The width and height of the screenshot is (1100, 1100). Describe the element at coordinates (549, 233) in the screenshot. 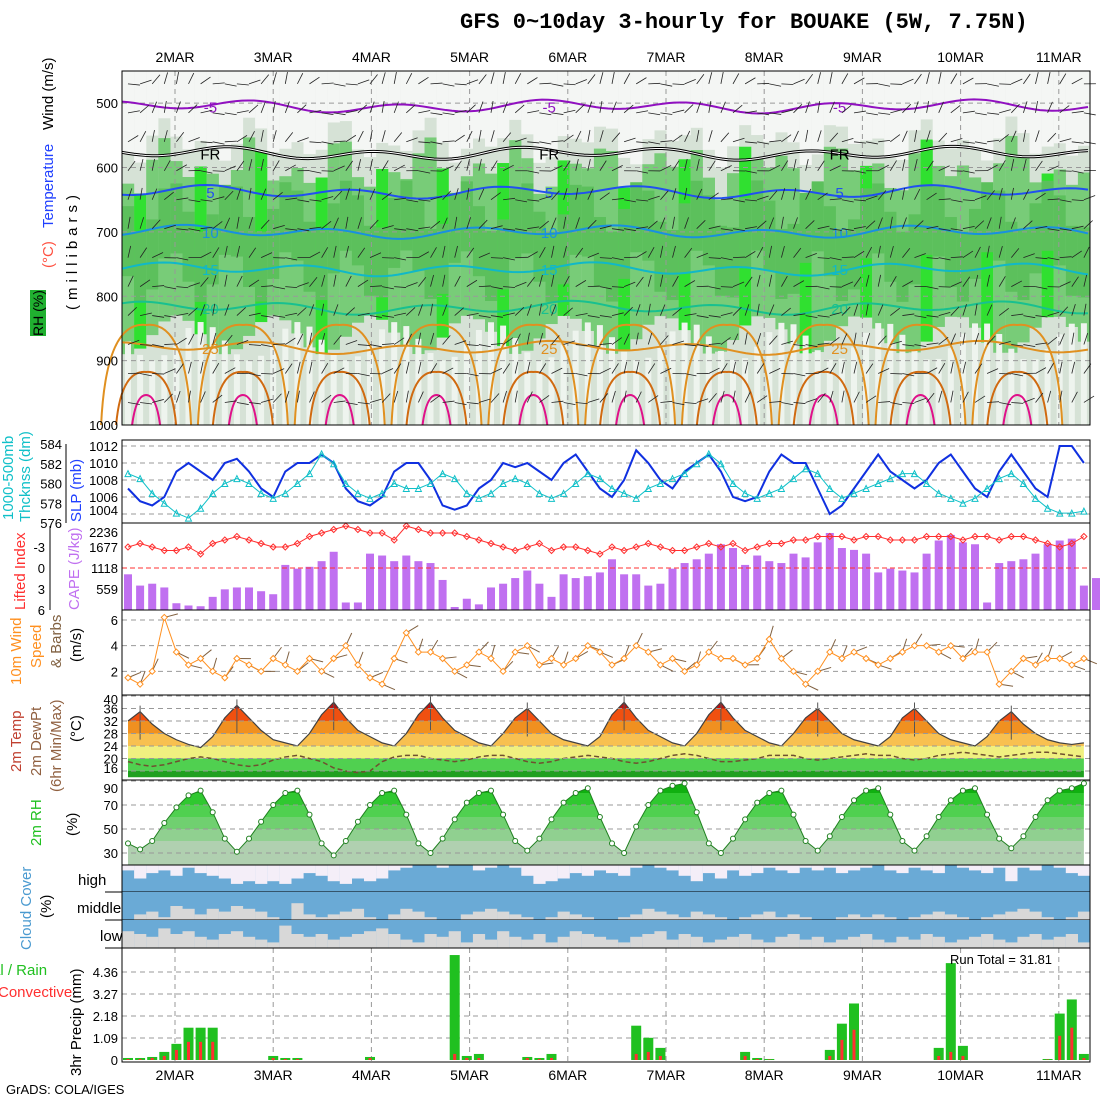

I see `isotherm-label: 10` at that location.